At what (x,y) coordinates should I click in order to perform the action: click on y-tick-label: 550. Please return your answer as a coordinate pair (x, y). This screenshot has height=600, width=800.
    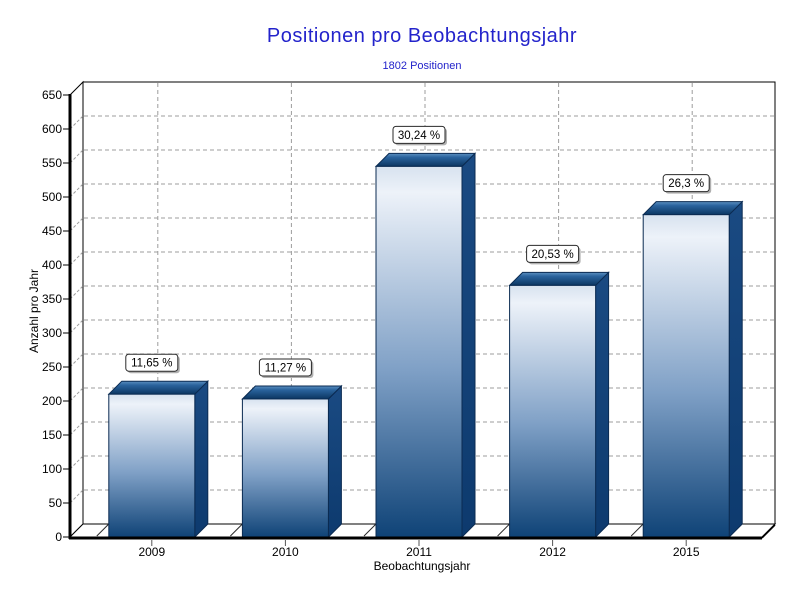
    Looking at the image, I should click on (51, 163).